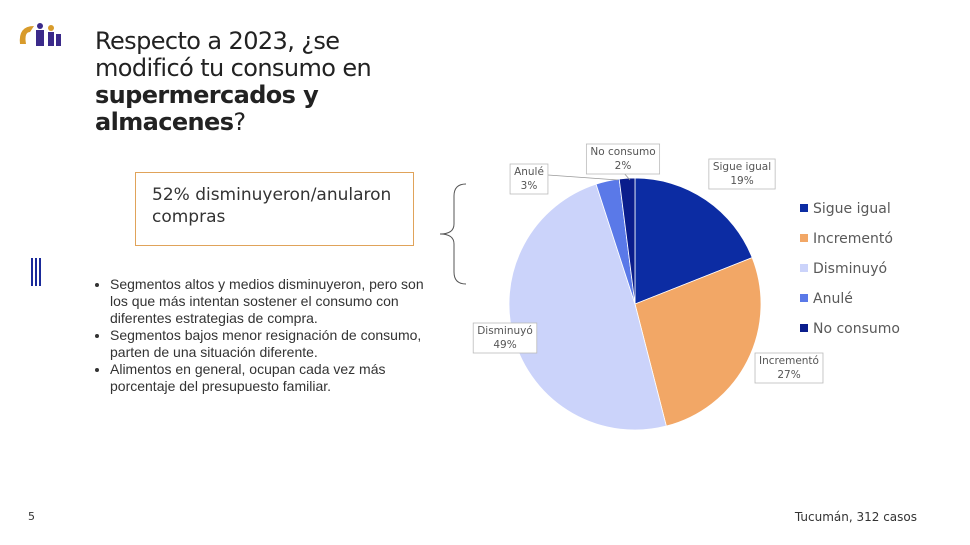 This screenshot has width=970, height=545. Describe the element at coordinates (852, 209) in the screenshot. I see `legend-label: Sigue igual` at that location.